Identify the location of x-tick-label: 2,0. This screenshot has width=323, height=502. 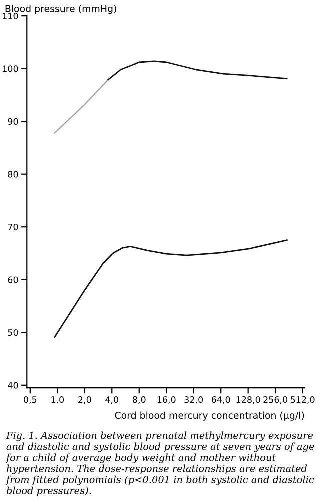
(85, 400).